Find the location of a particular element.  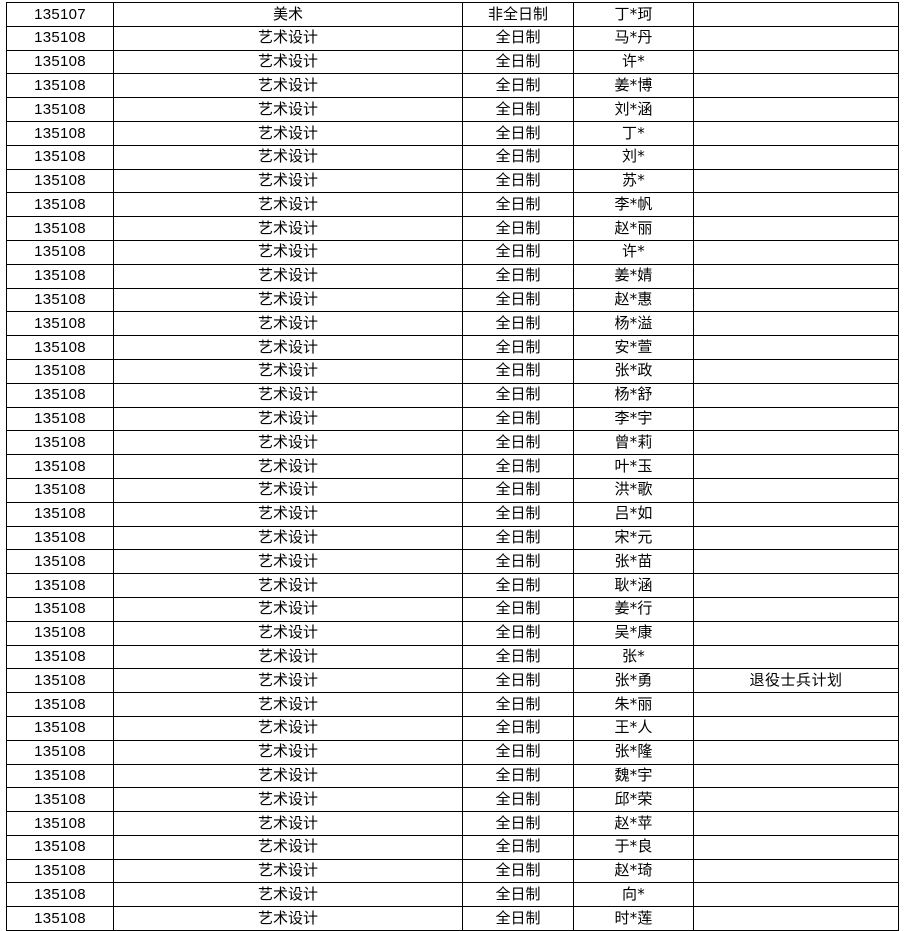

table-row: 135108 艺术设计 全日制 赵*苹 is located at coordinates (452, 823).